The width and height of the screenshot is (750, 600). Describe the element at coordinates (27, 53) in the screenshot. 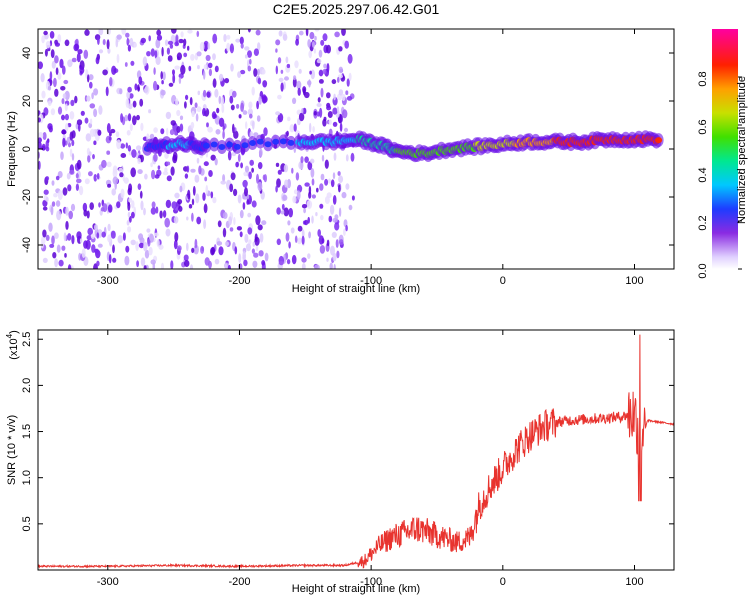

I see `spectrogram-y-tick-label: 40` at that location.